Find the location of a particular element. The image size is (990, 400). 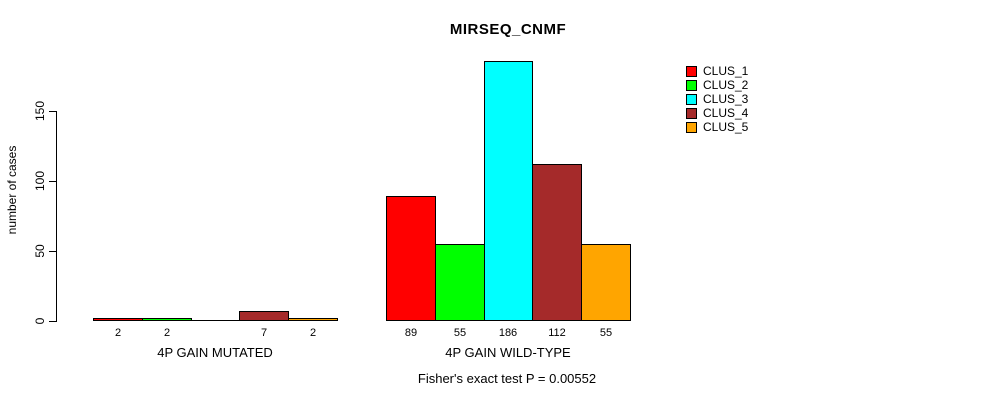

legend-label: CLUS_5 is located at coordinates (726, 127).